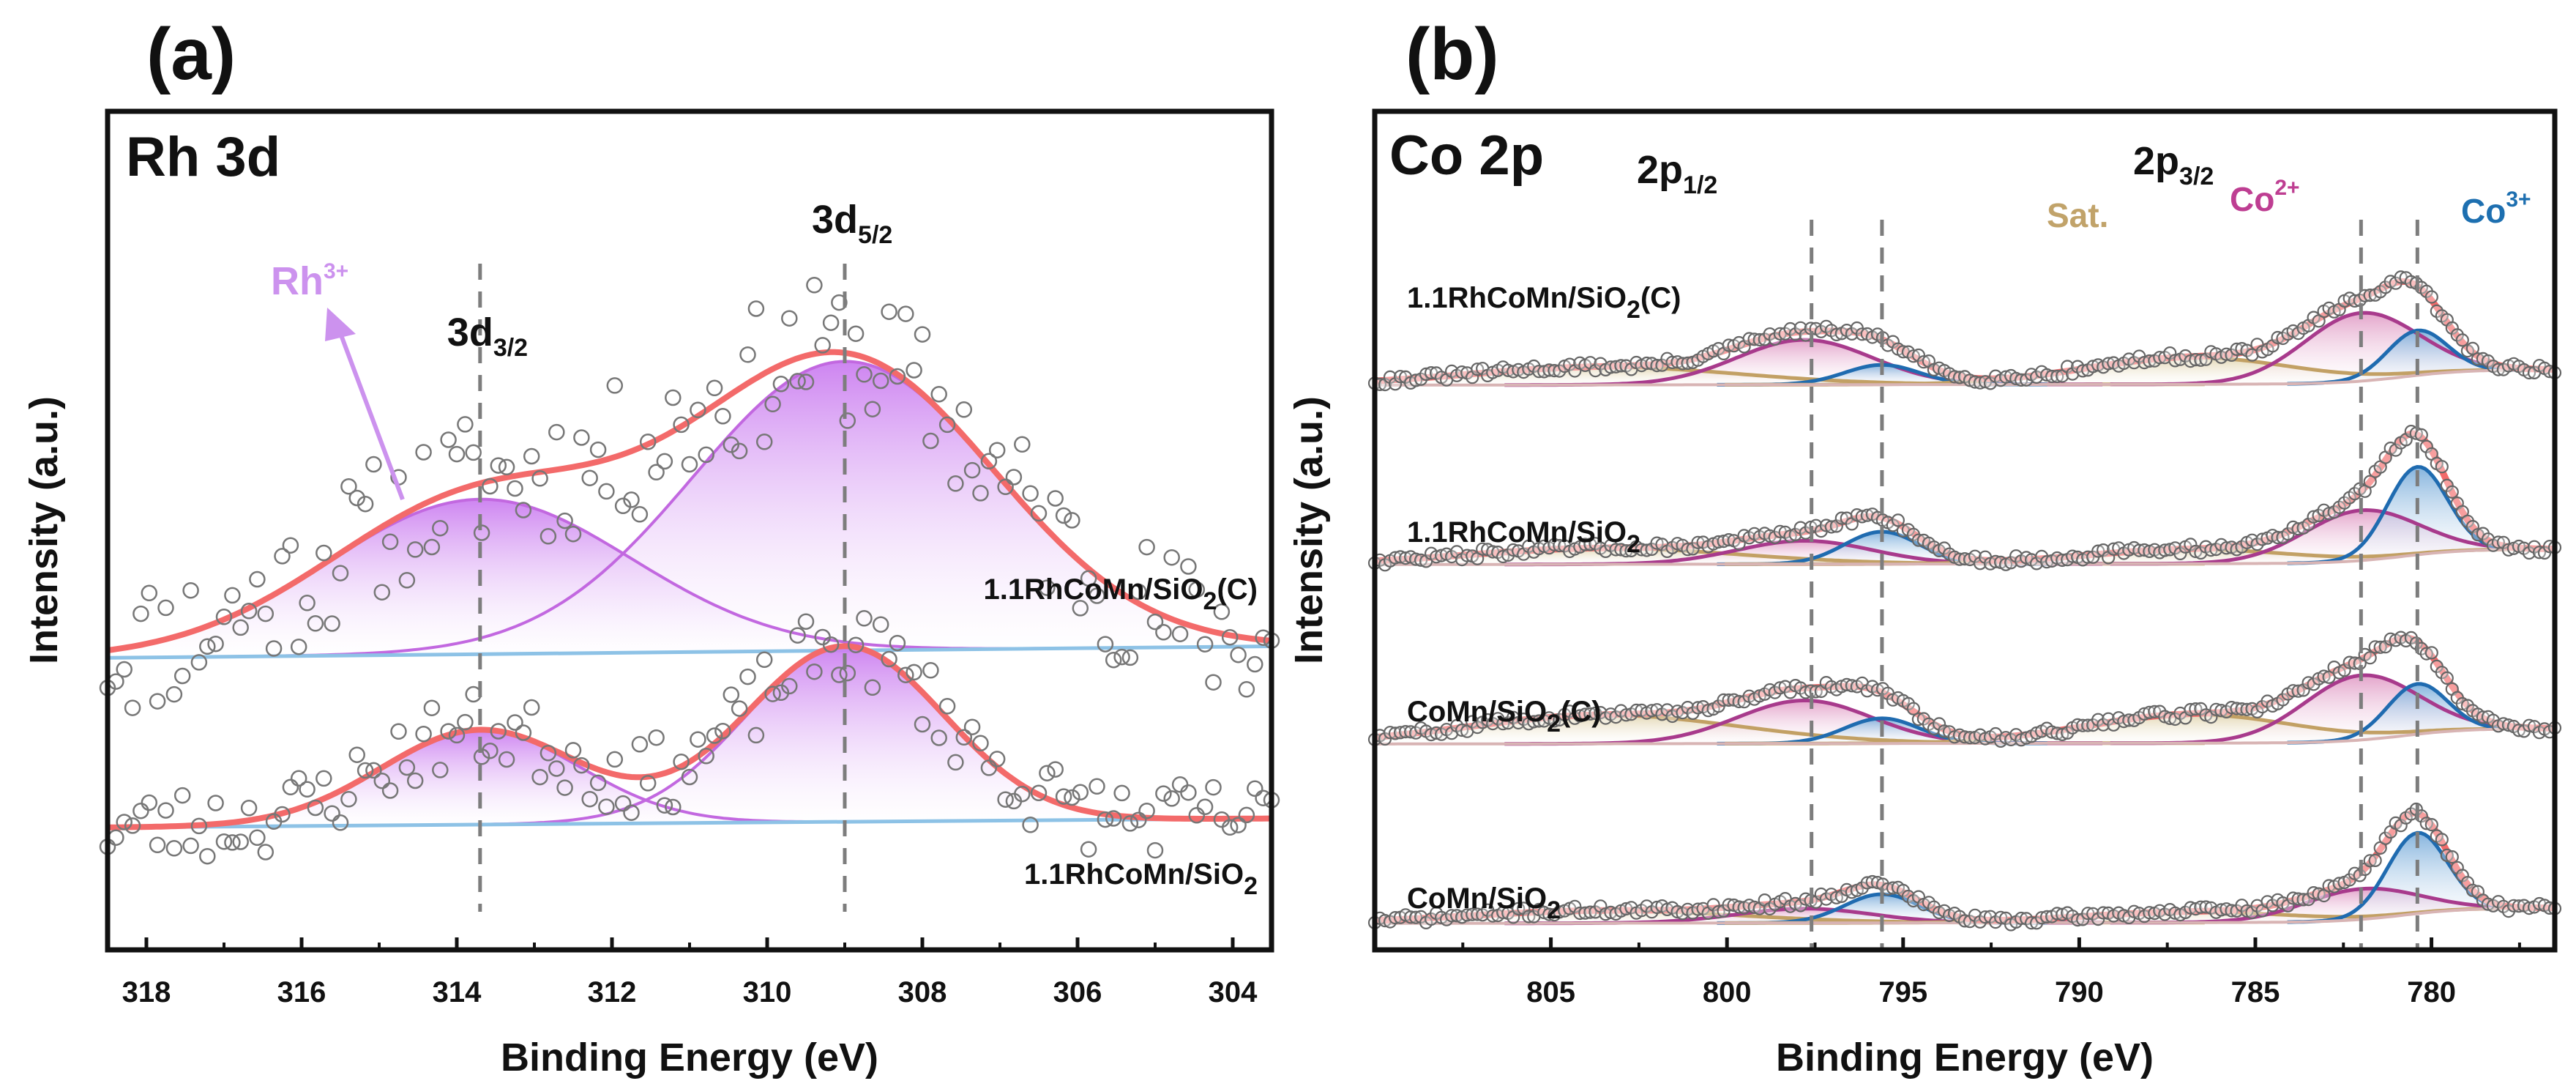  What do you see at coordinates (146, 992) in the screenshot?
I see `x-tick-label: 318` at bounding box center [146, 992].